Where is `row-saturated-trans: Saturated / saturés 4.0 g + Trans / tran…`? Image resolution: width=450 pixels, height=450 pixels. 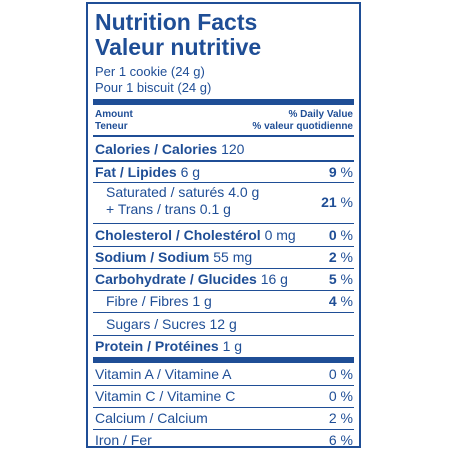
row-saturated-trans: Saturated / saturés 4.0 g + Trans / tran… is located at coordinates (224, 203).